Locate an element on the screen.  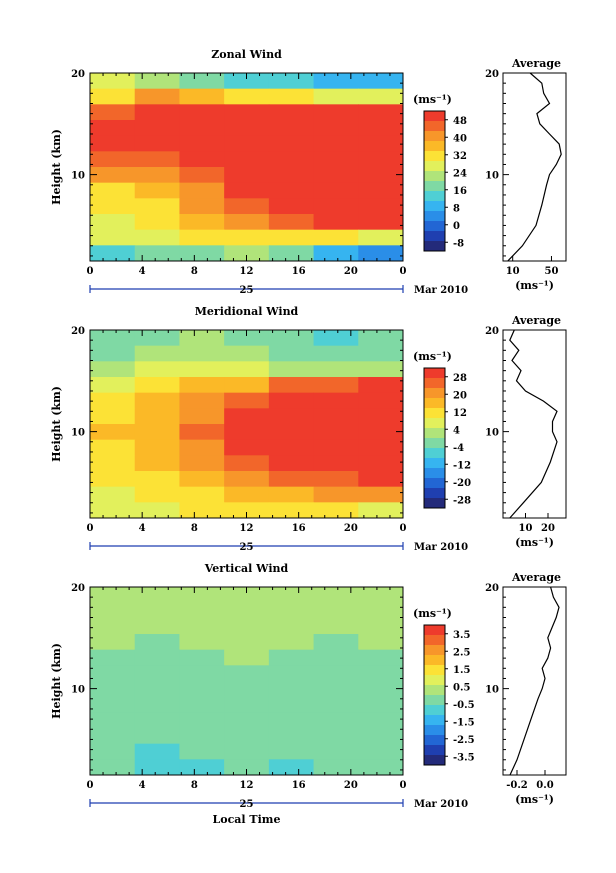
colorbar-label: -28 is located at coordinates (462, 500).